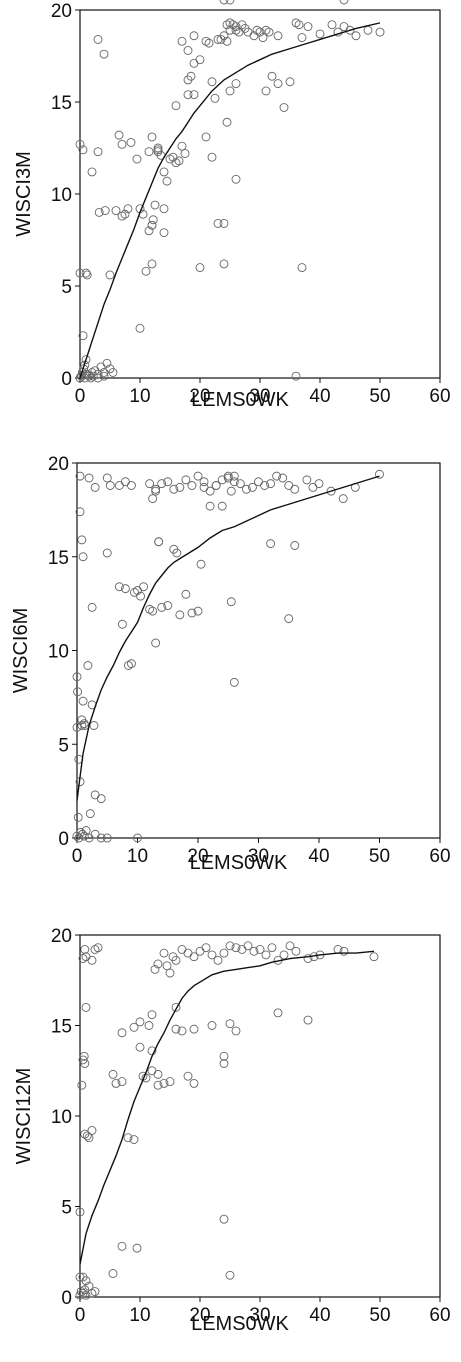 The image size is (461, 1362). What do you see at coordinates (139, 1315) in the screenshot?
I see `x-tick-label: 10` at bounding box center [139, 1315].